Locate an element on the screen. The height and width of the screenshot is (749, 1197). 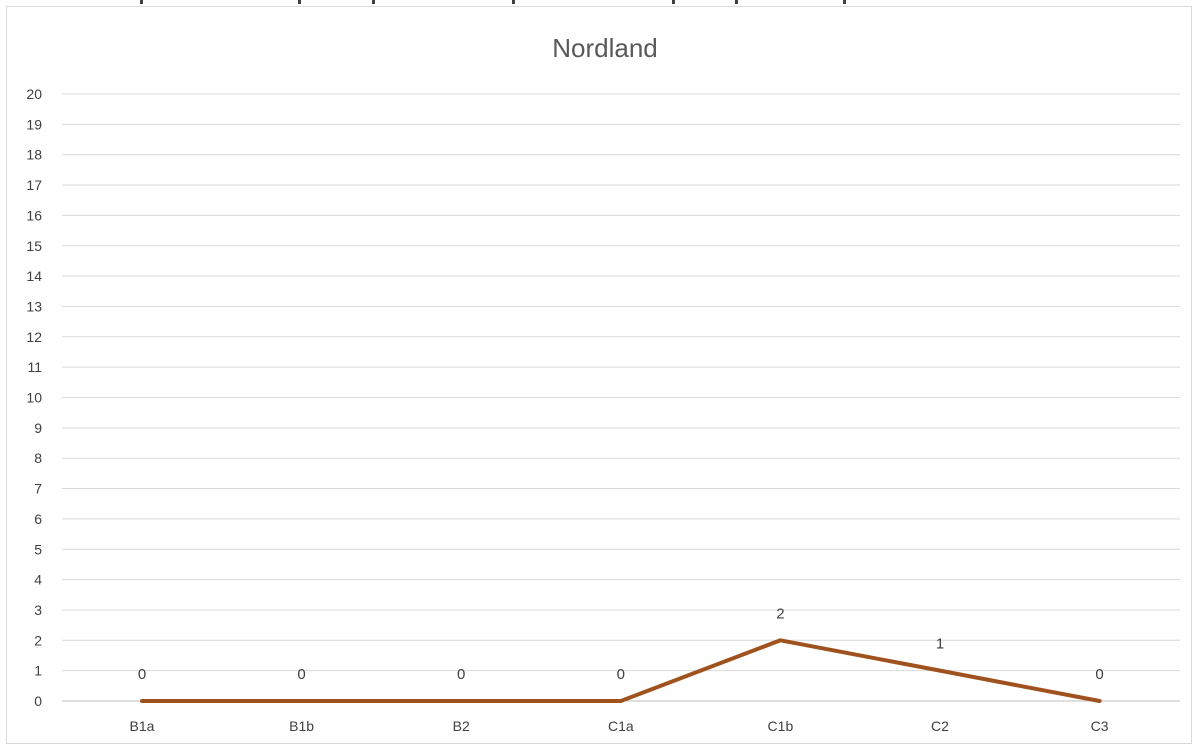
data-labels: 0 0 0 0 2 1 0 is located at coordinates (621, 644).